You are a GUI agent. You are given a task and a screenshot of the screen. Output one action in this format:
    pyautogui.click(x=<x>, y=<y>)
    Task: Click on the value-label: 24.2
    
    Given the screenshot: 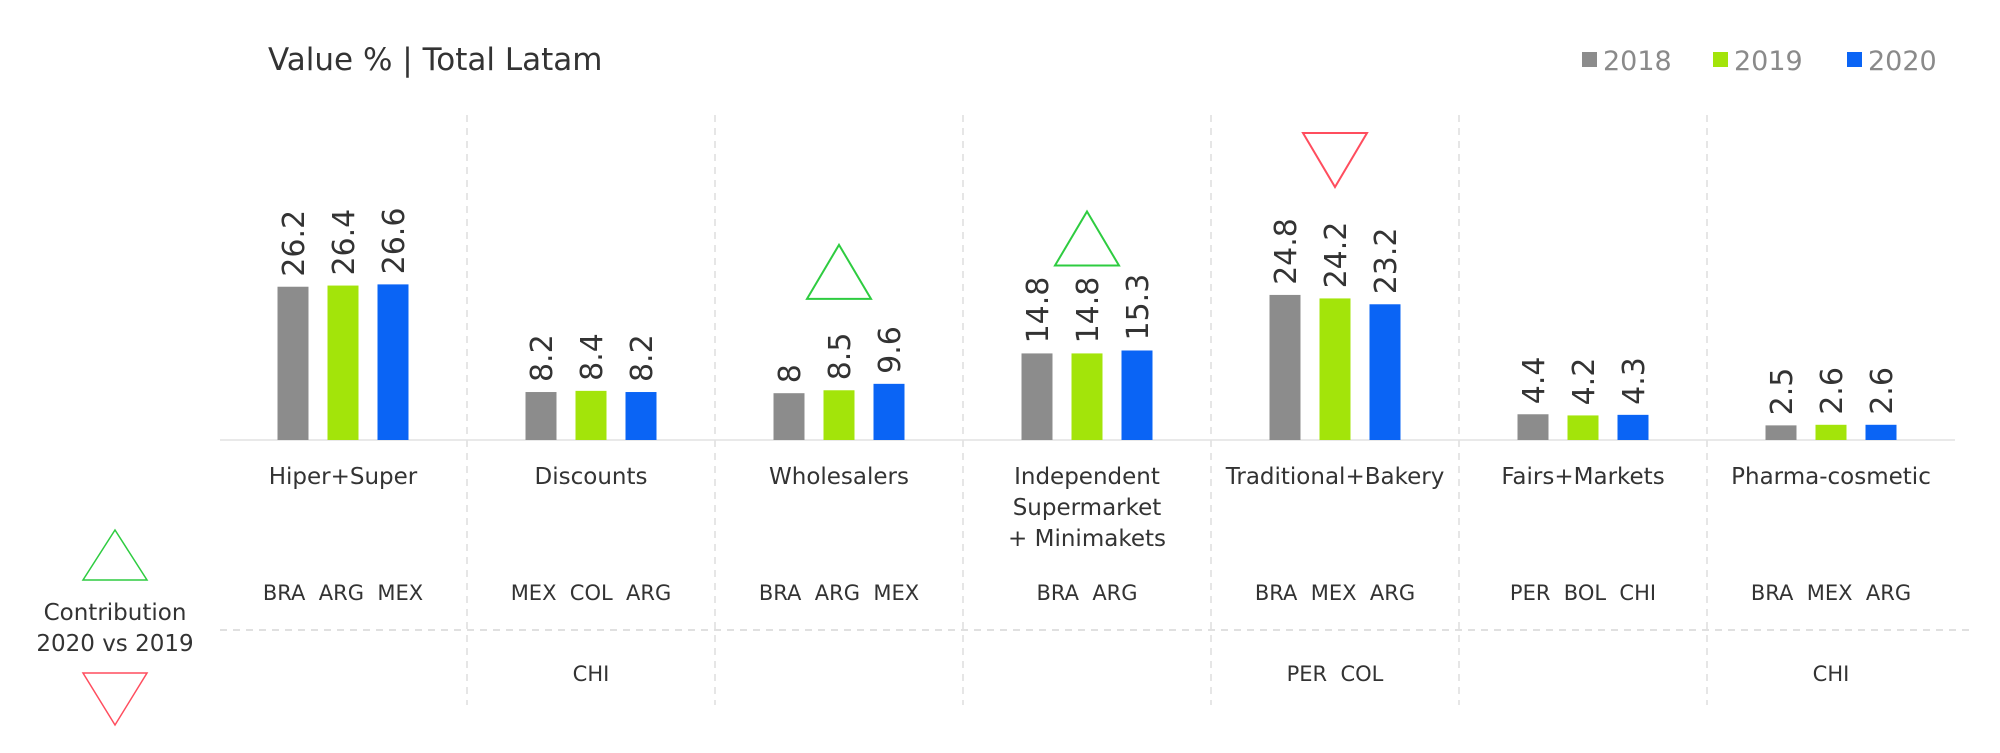 What is the action you would take?
    pyautogui.click(x=1336, y=255)
    